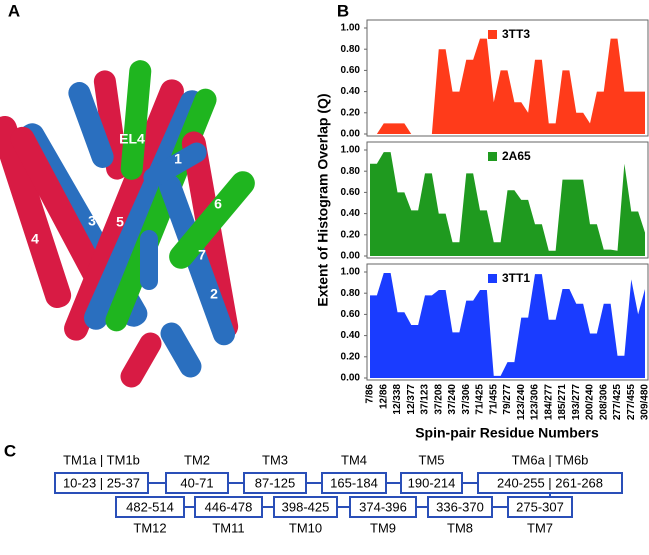  Describe the element at coordinates (507, 399) in the screenshot. I see `x-tick-label: 79/277` at that location.